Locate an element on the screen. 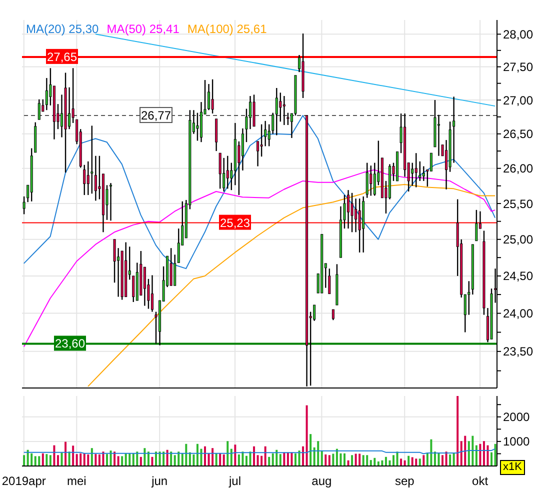  text: MA(50) 25,41 is located at coordinates (143, 29).